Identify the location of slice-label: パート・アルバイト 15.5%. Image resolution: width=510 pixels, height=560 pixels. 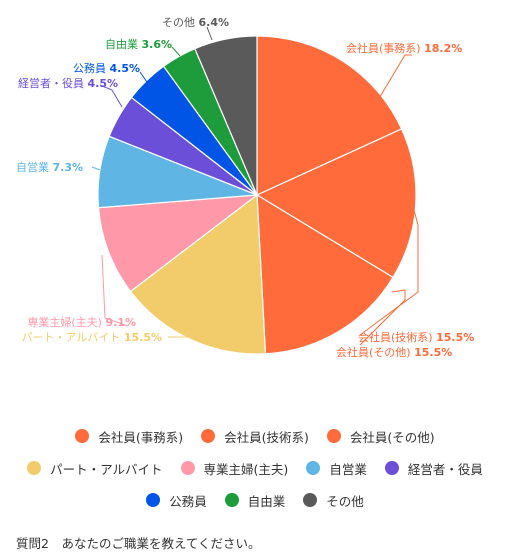
(91, 337).